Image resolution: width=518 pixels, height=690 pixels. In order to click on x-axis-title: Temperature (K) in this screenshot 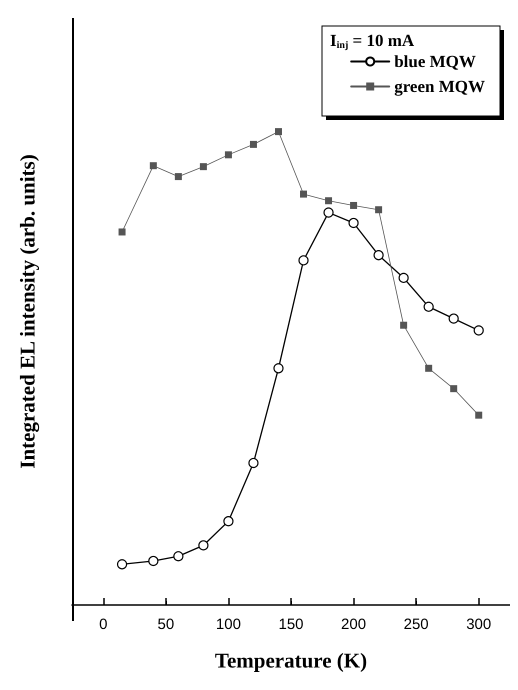, I will do `click(291, 660)`.